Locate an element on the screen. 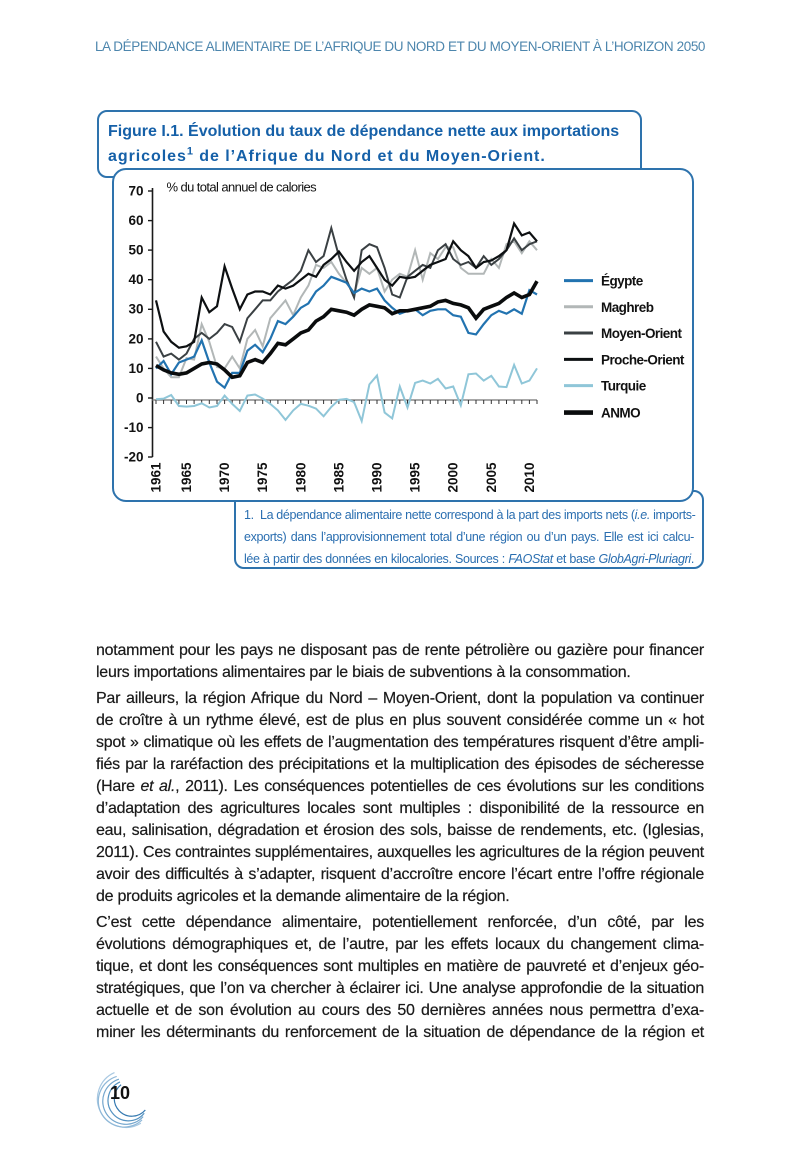  svg-text: 70 is located at coordinates (135, 191).